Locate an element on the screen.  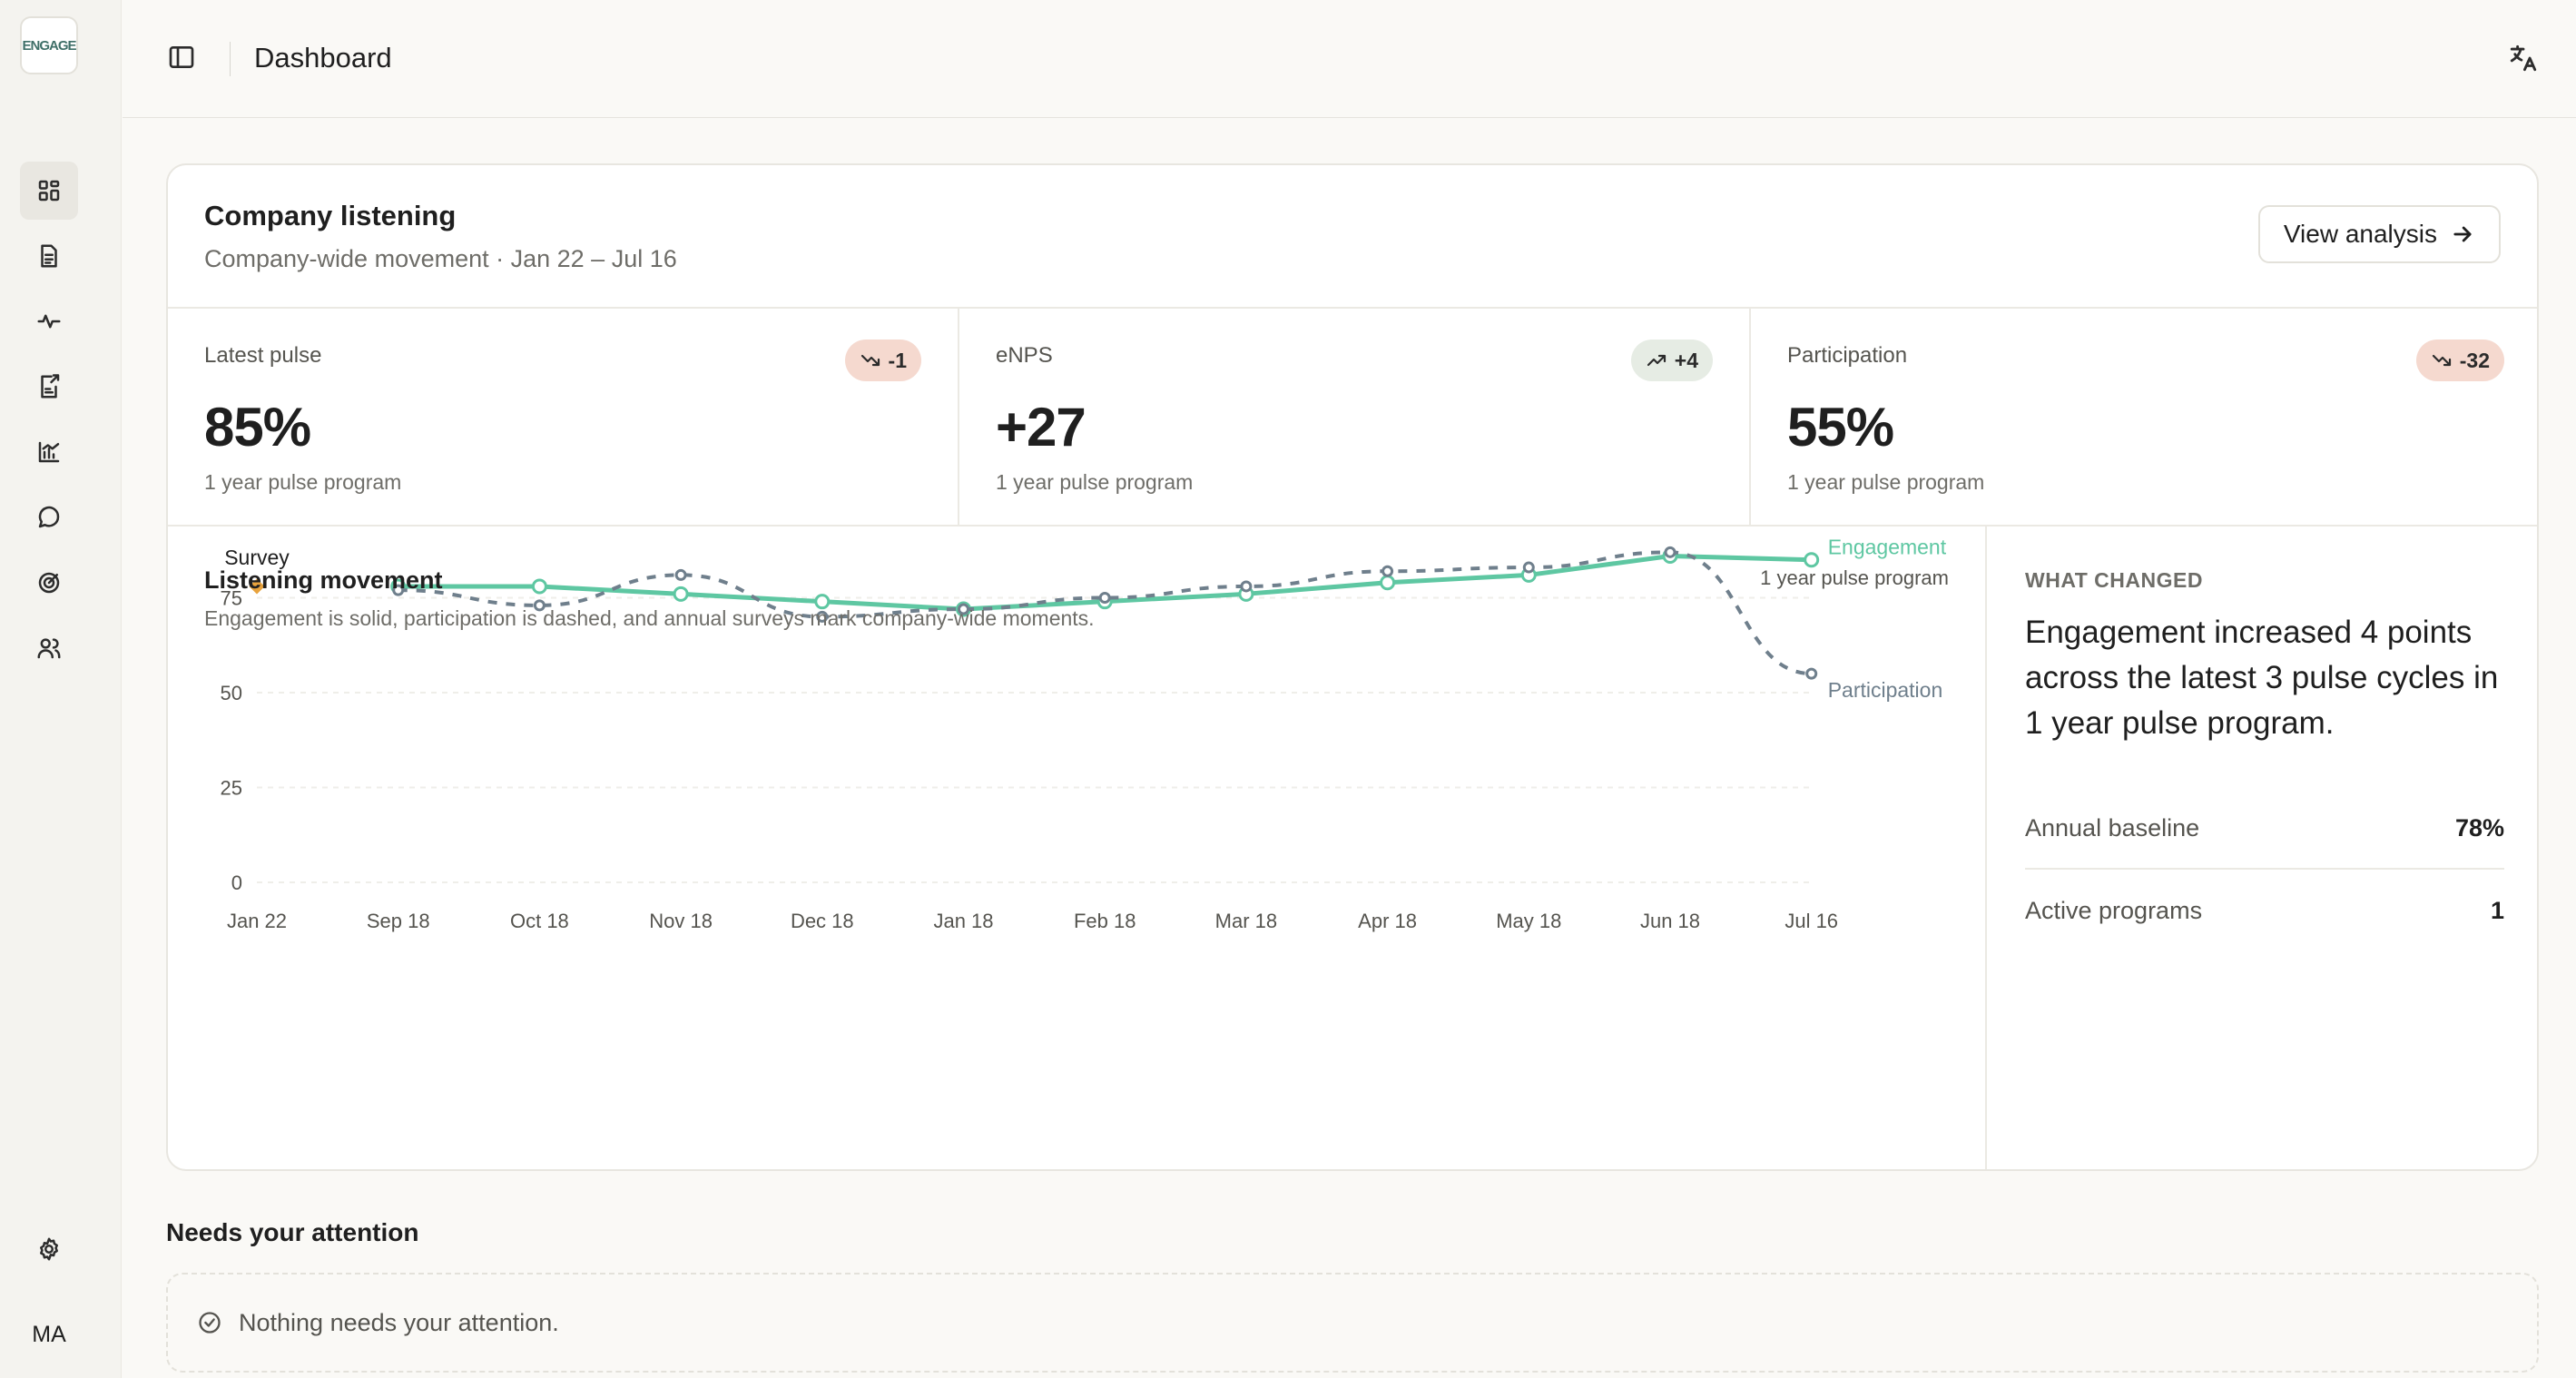
header-divider is located at coordinates (230, 59).